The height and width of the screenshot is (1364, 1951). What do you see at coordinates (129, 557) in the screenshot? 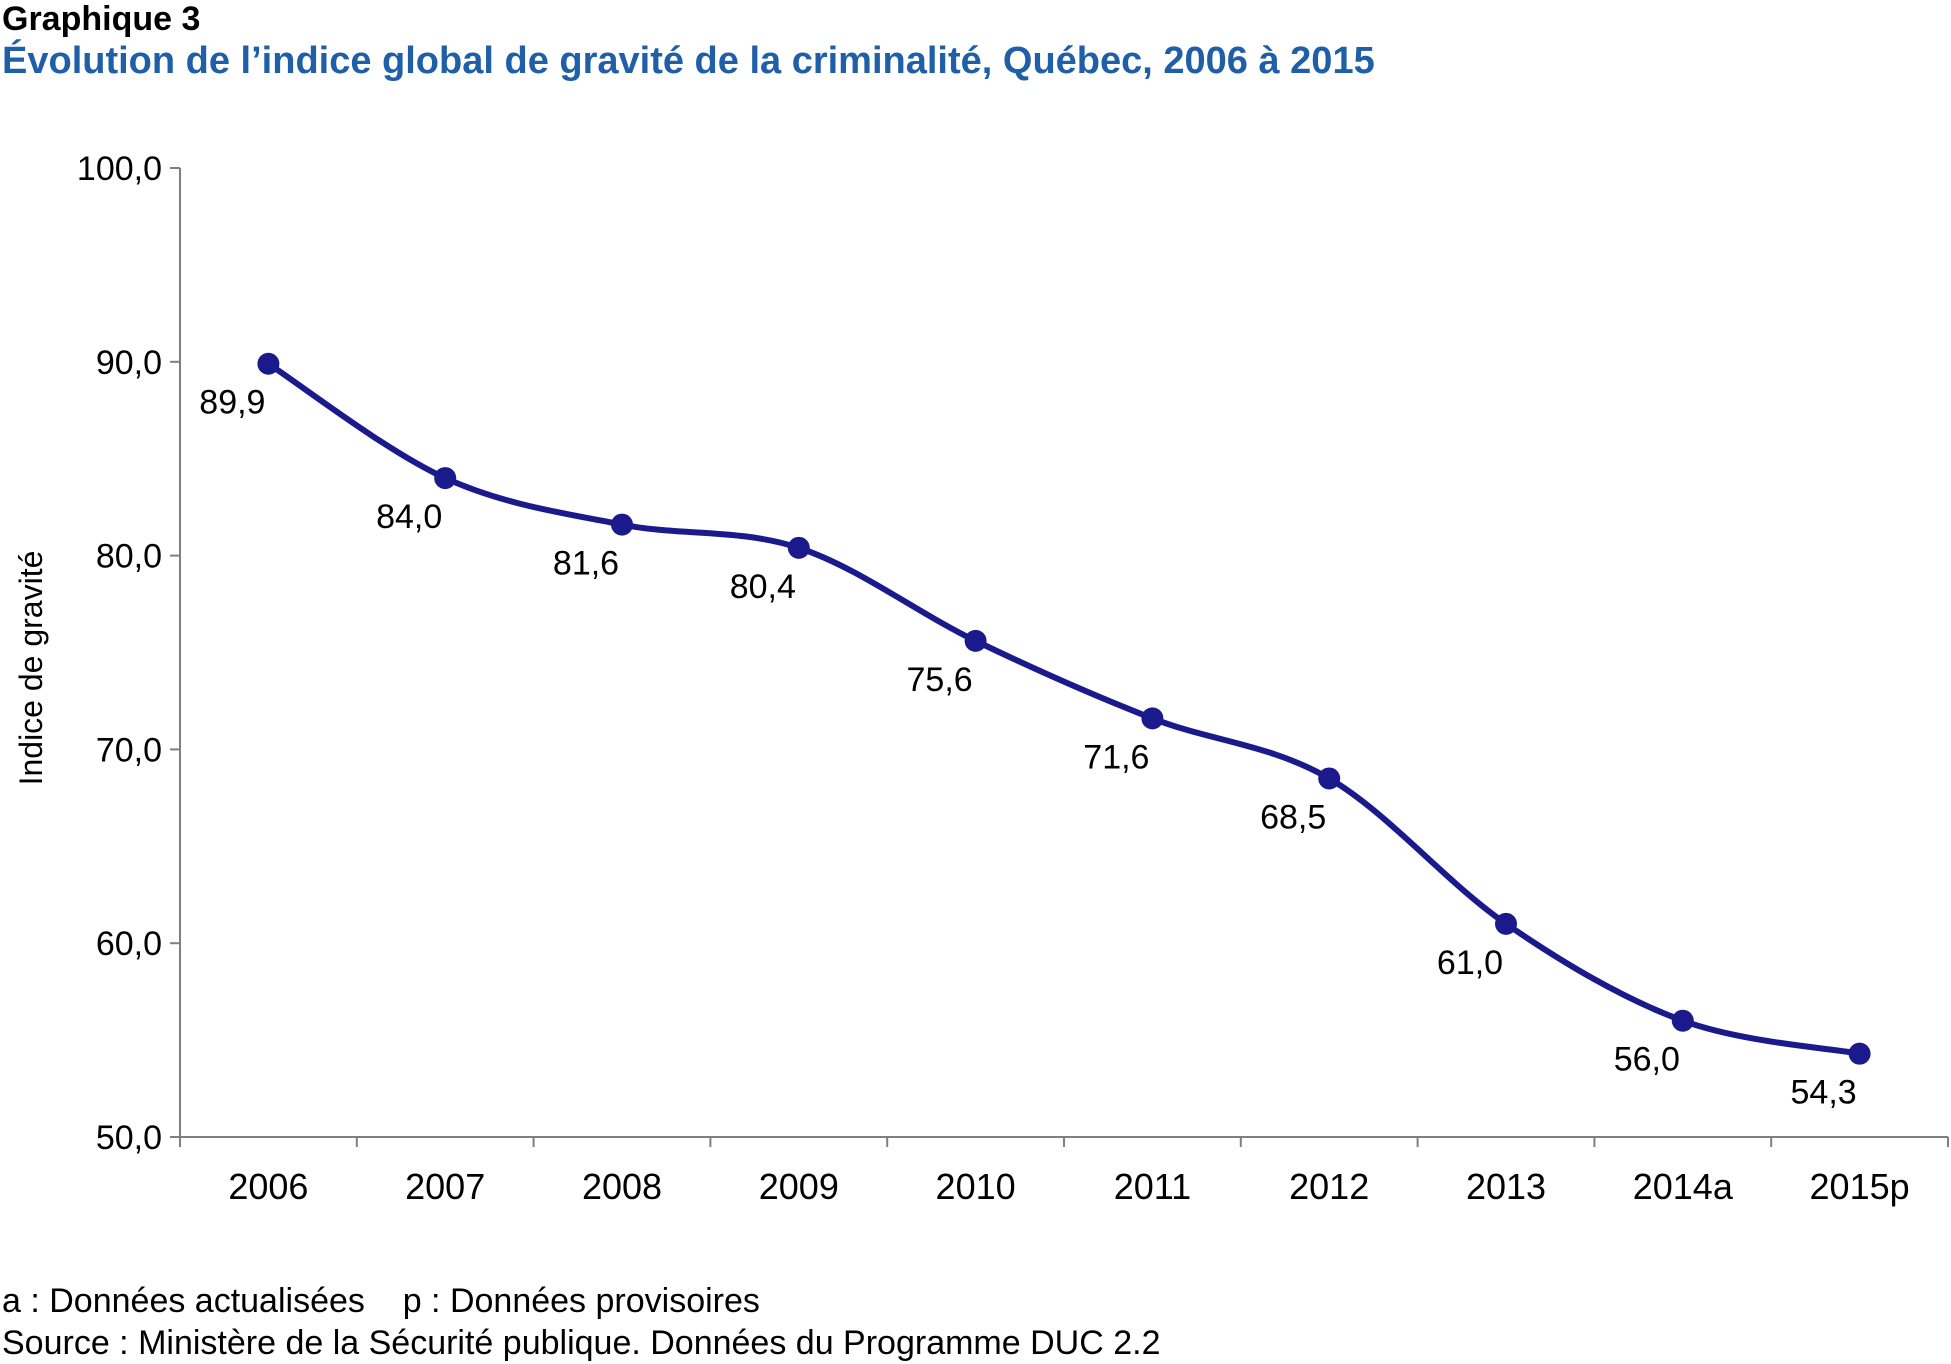
I see `y-tick-label: 80,0` at bounding box center [129, 557].